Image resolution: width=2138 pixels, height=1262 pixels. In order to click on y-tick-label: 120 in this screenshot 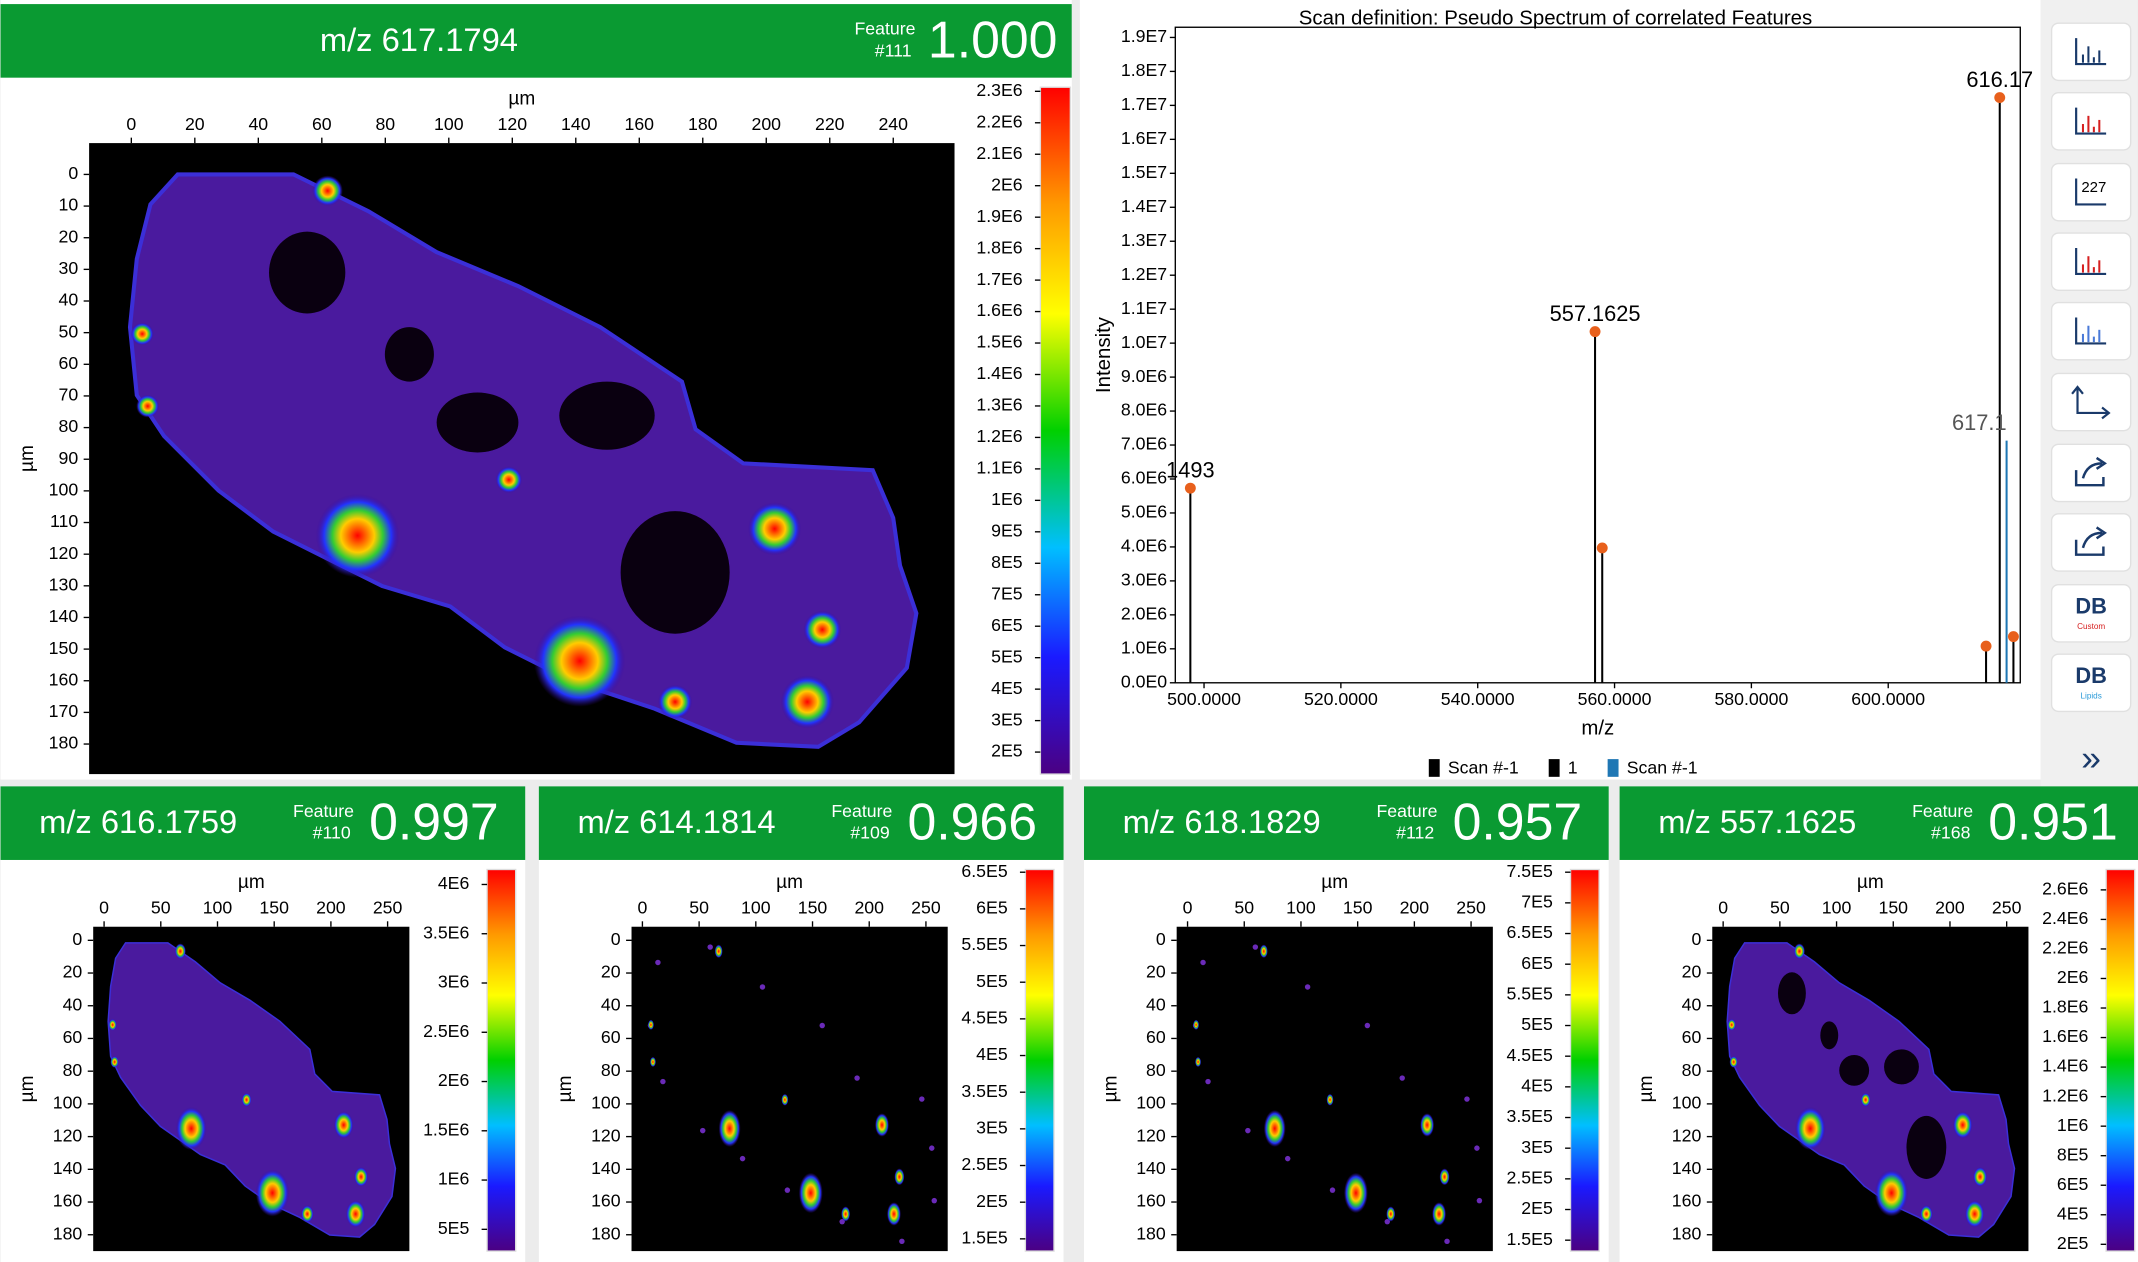, I will do `click(1687, 1135)`.